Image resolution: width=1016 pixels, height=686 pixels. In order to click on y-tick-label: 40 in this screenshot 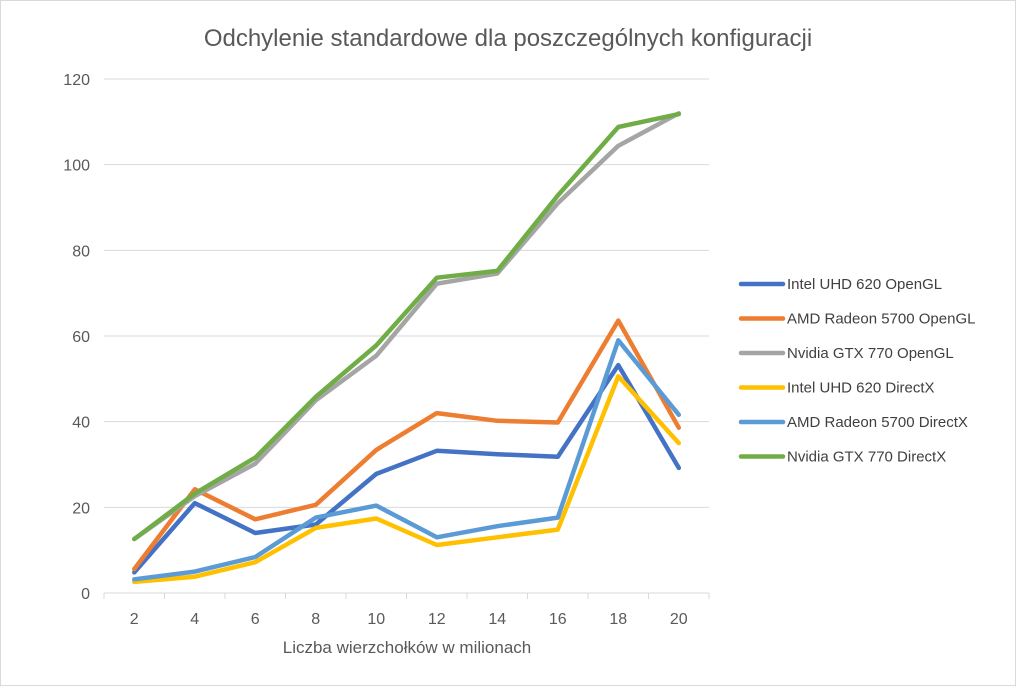, I will do `click(81, 423)`.